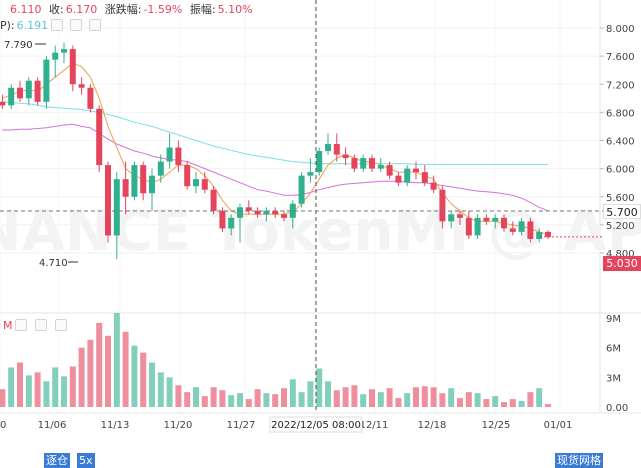 This screenshot has height=468, width=641. I want to click on volume-tick-label: 9M, so click(613, 319).